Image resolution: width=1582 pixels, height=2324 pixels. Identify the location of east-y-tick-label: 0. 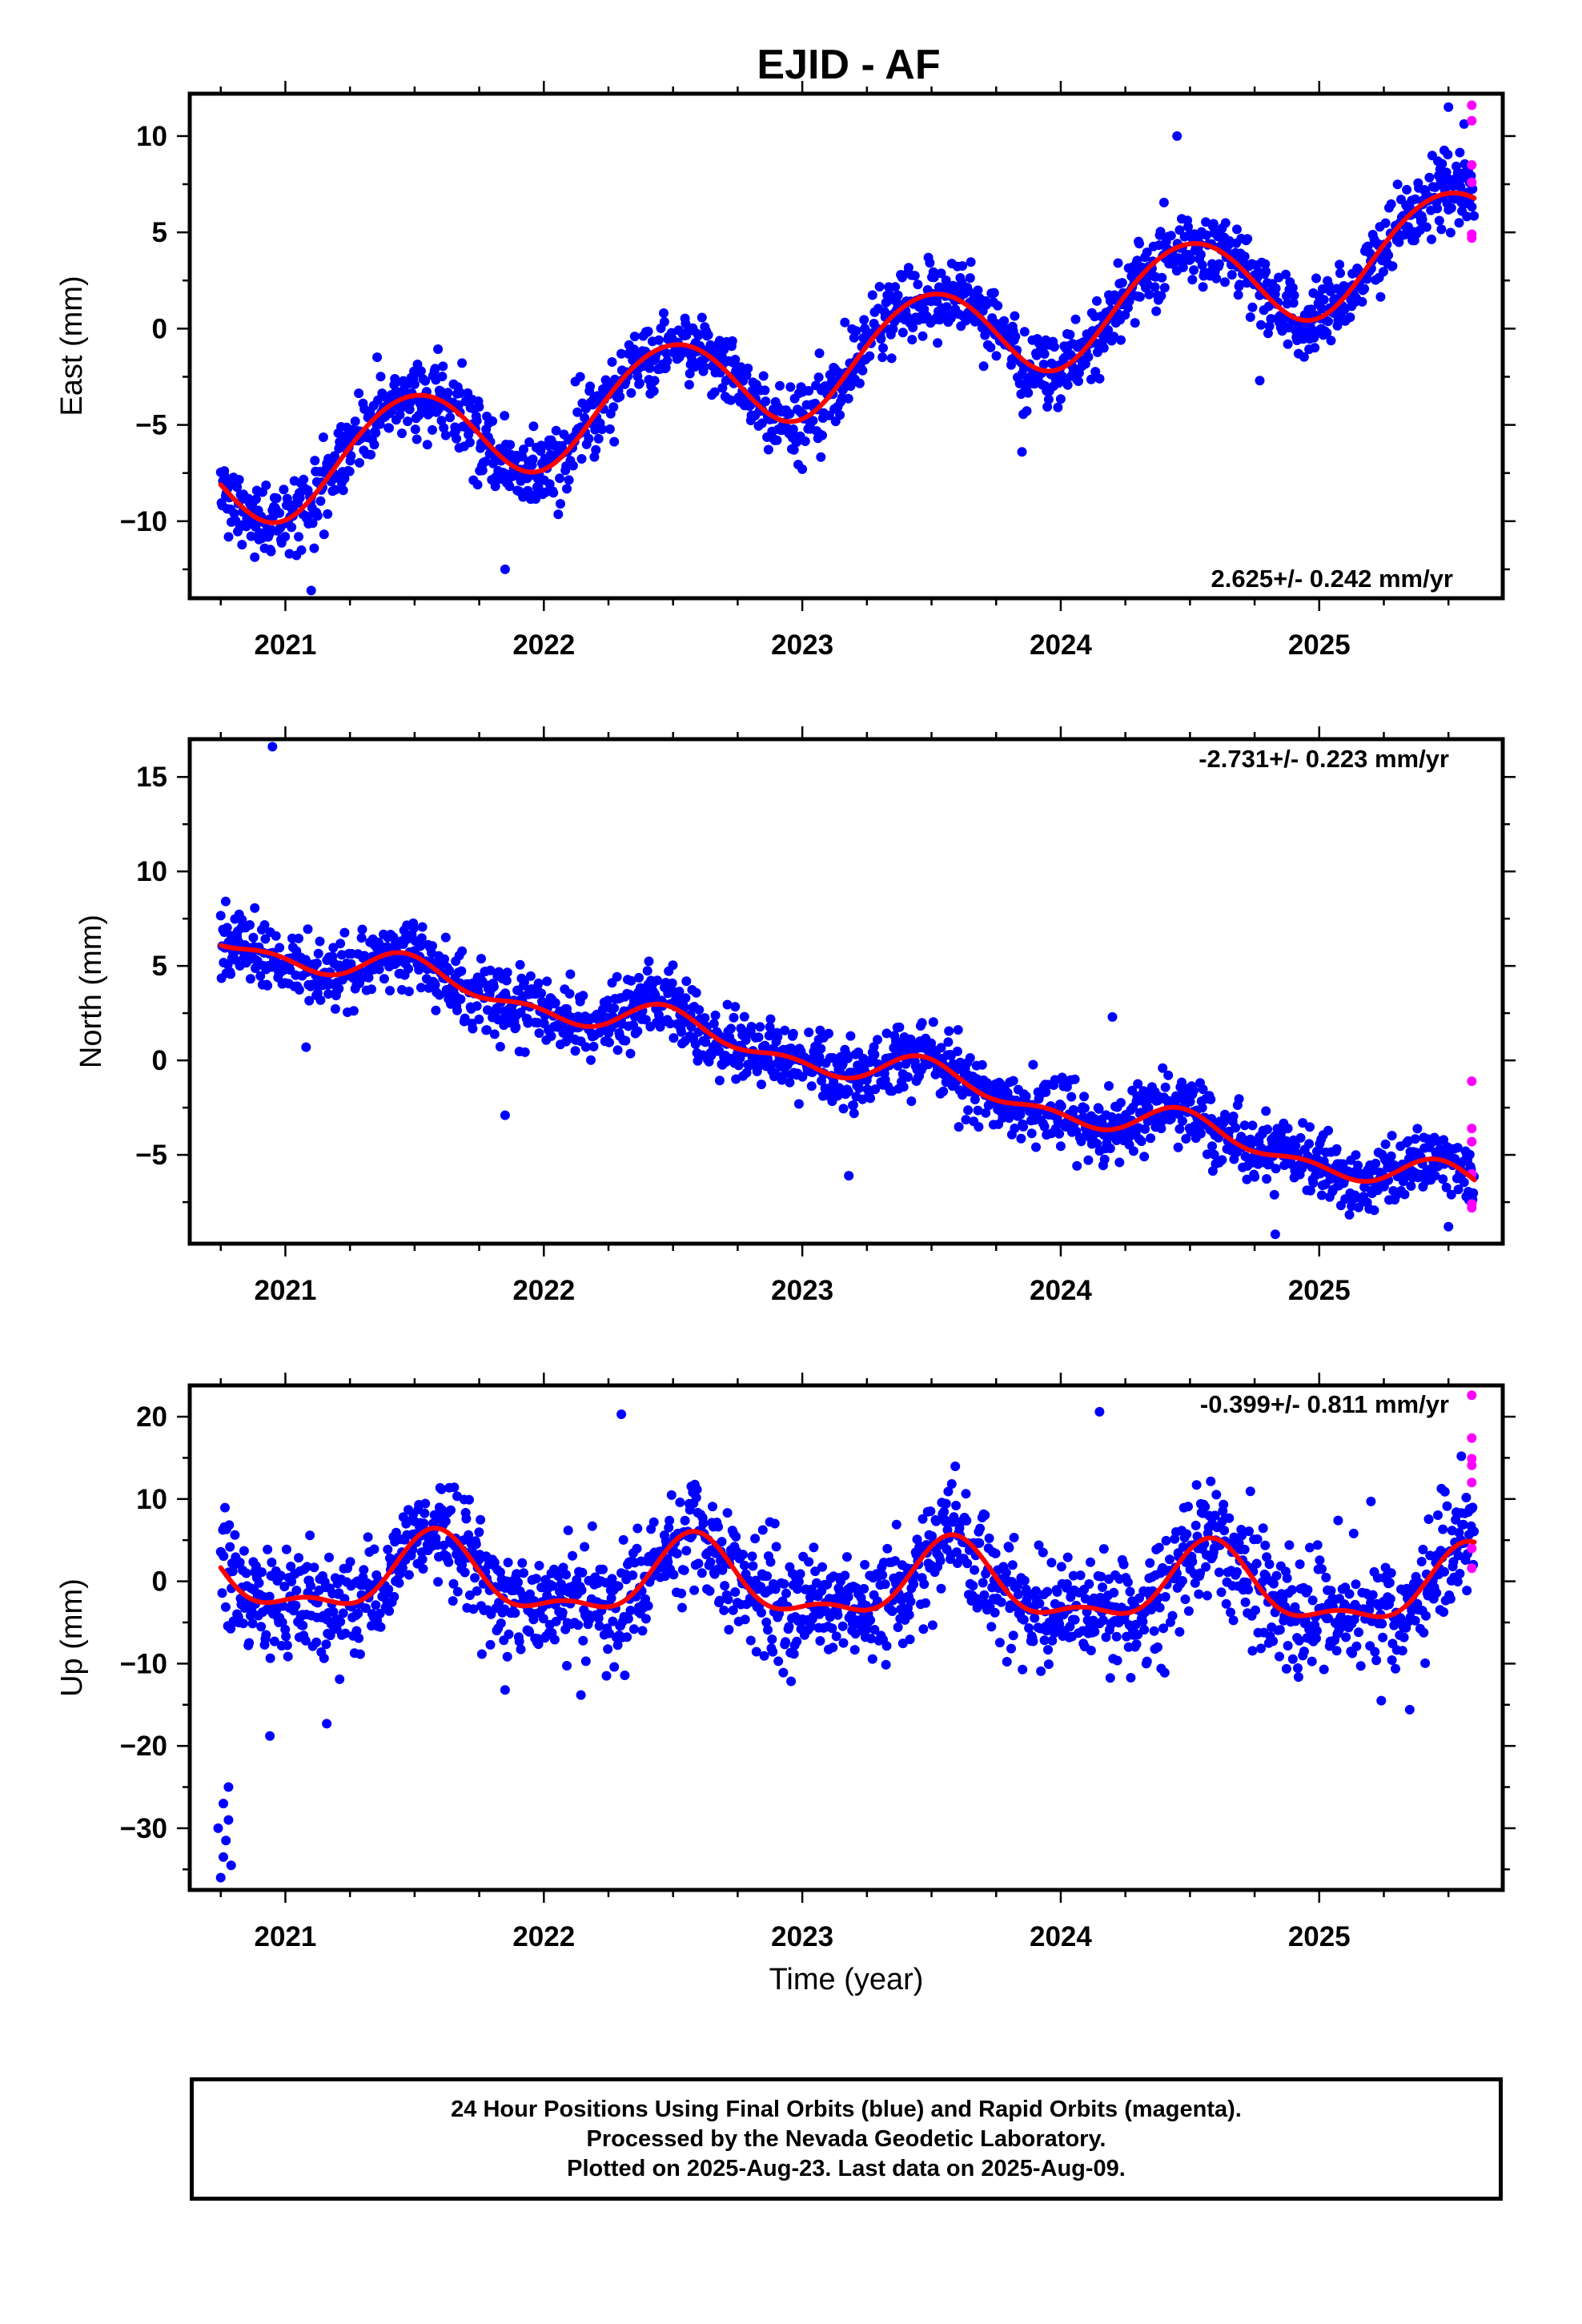
(159, 329).